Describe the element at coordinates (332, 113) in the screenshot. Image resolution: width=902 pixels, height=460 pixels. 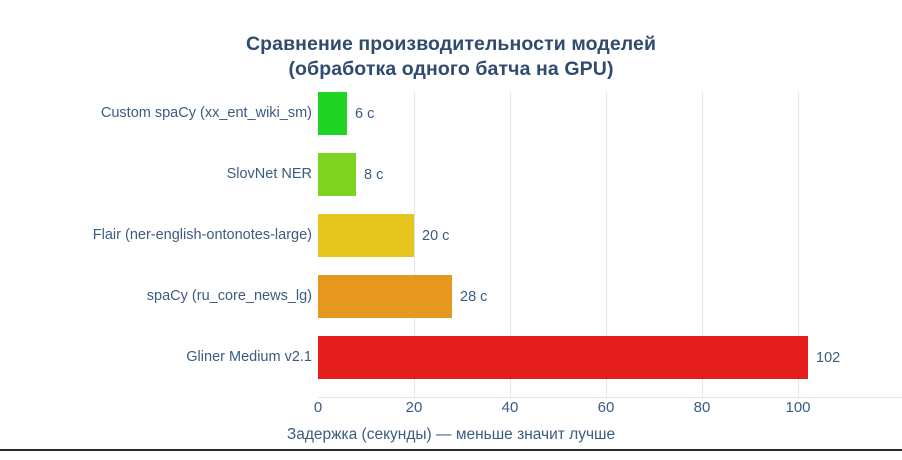
I see `bar-custom-spacy` at that location.